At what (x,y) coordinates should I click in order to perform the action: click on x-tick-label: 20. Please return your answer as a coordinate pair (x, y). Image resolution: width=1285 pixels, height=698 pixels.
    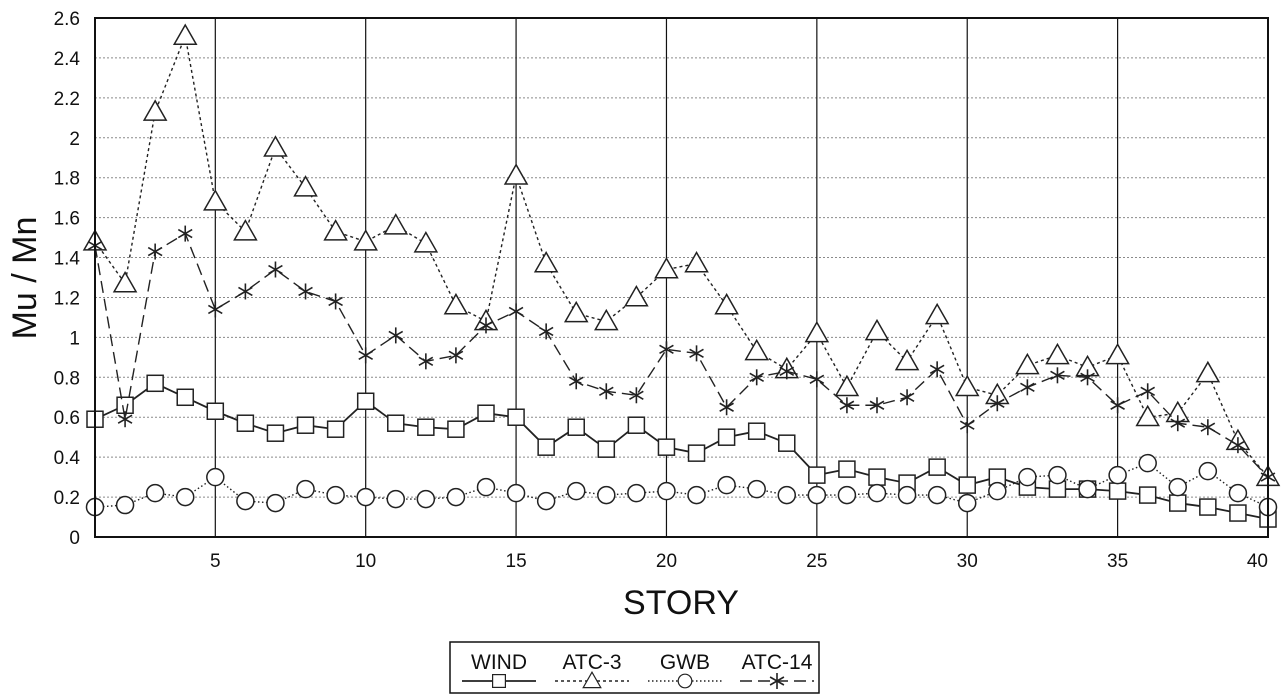
    Looking at the image, I should click on (666, 561).